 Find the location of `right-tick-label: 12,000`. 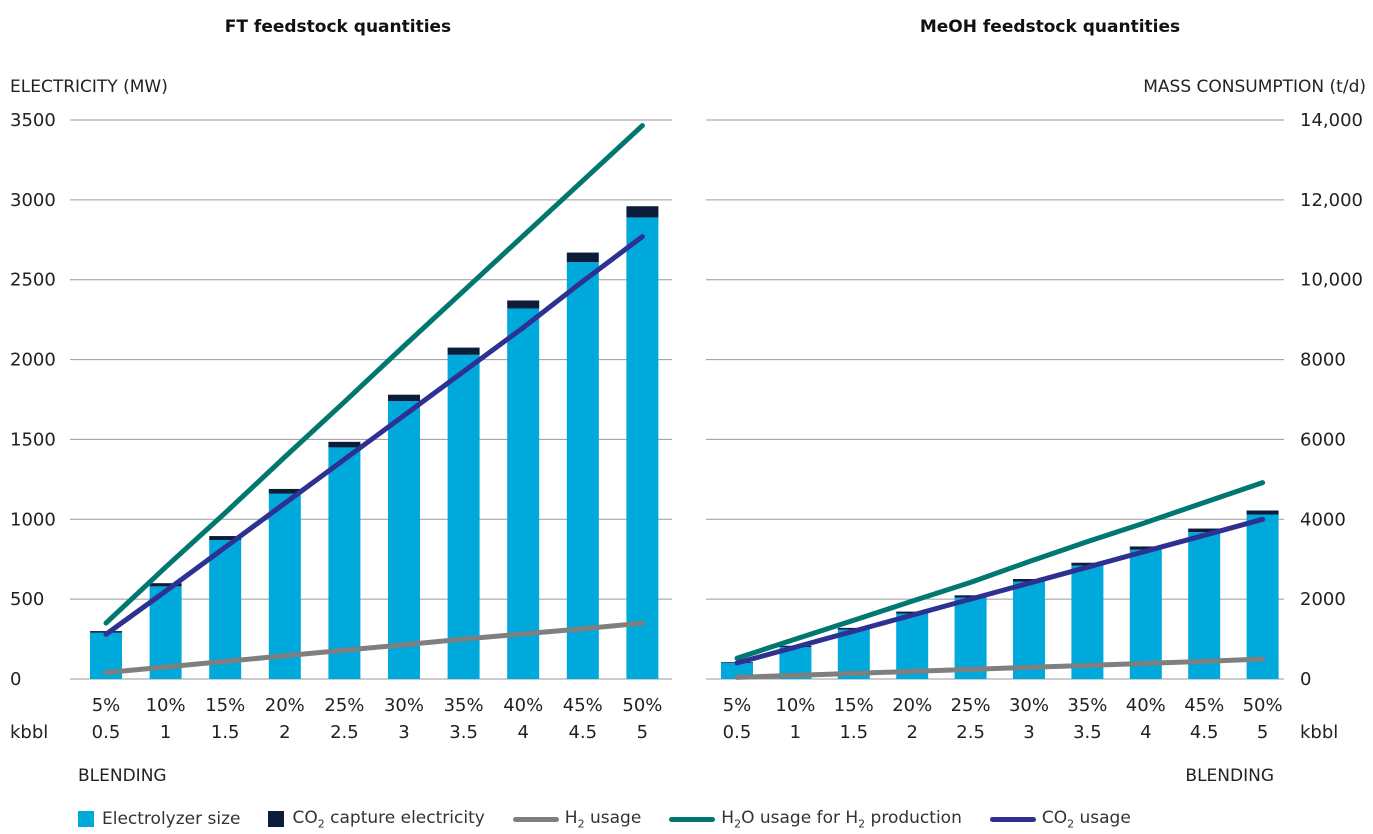

right-tick-label: 12,000 is located at coordinates (1331, 200).